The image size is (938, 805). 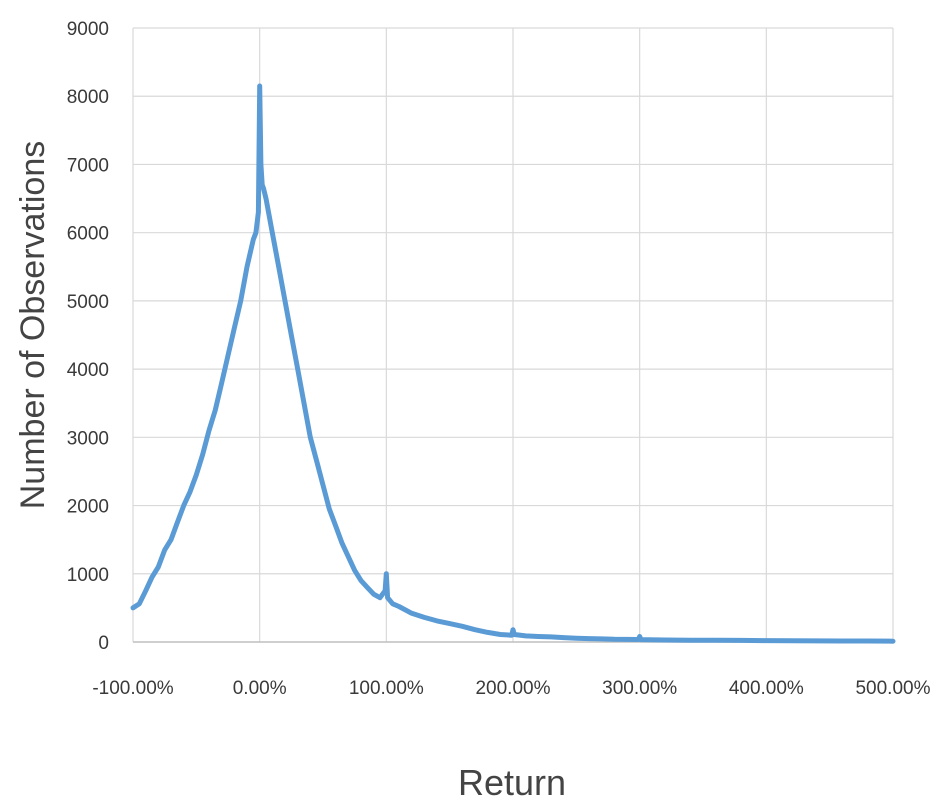 I want to click on x-tick-label: 100.00%, so click(x=386, y=688).